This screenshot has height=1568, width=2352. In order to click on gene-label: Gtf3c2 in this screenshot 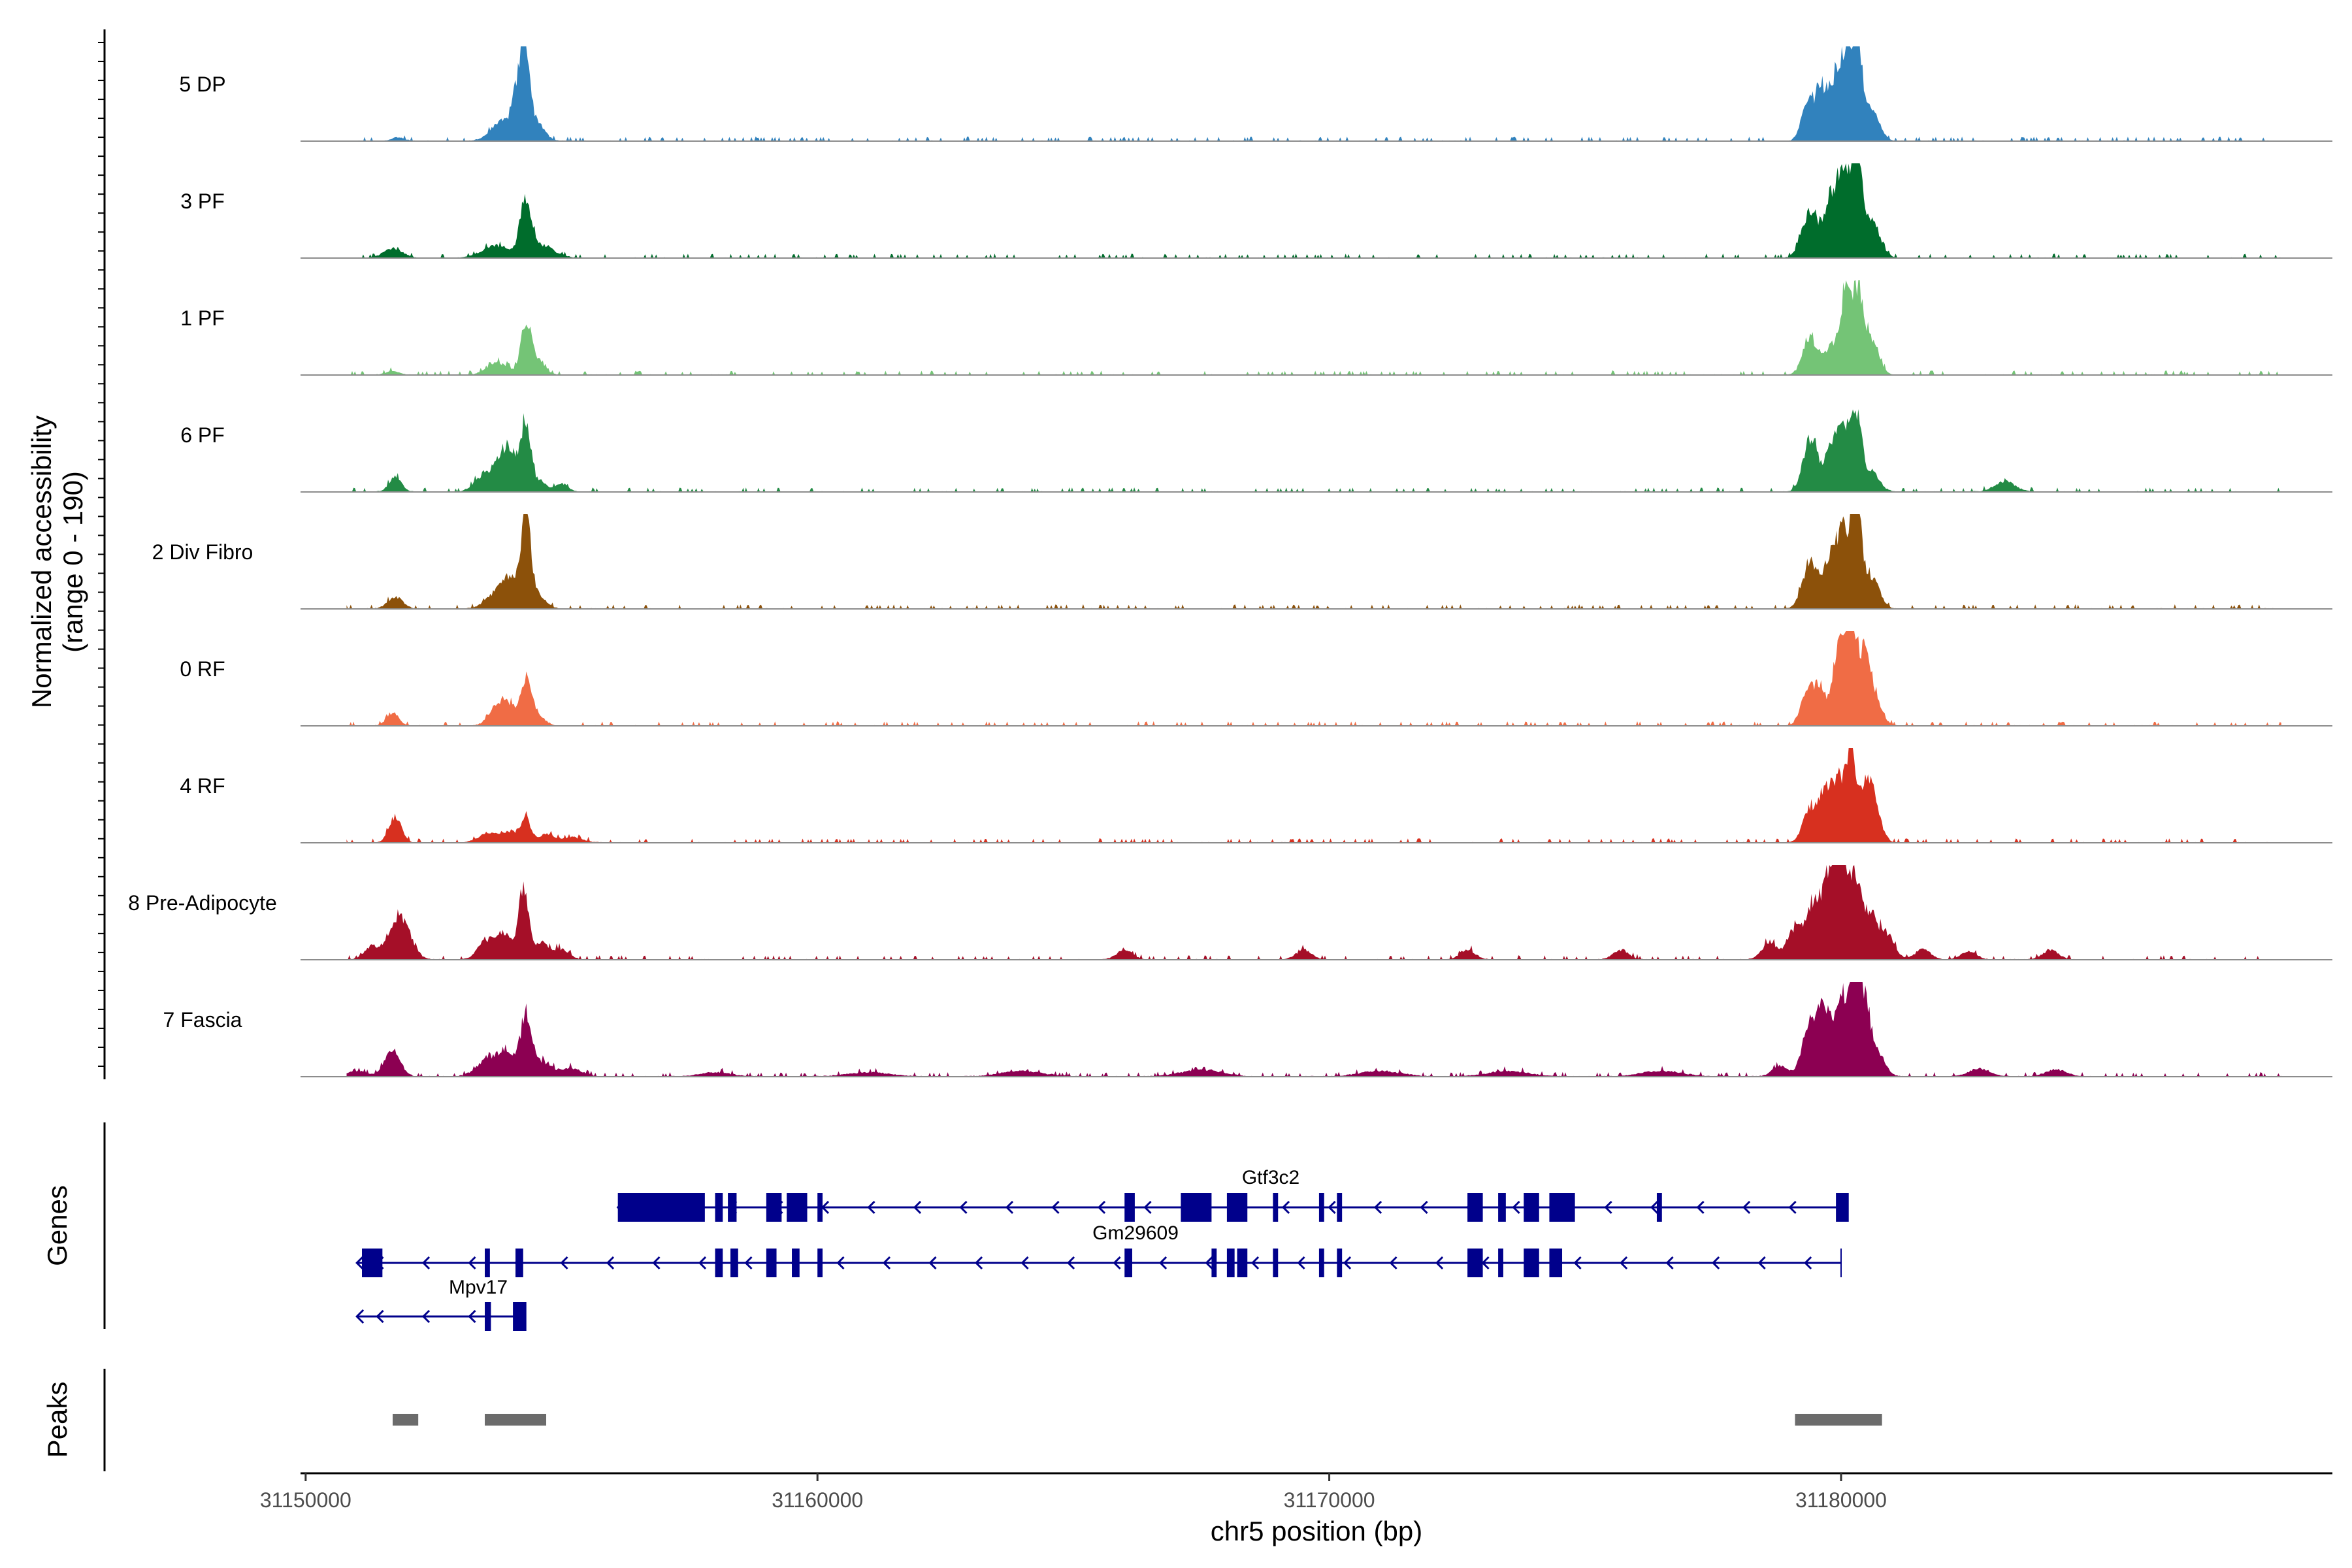, I will do `click(1270, 1177)`.